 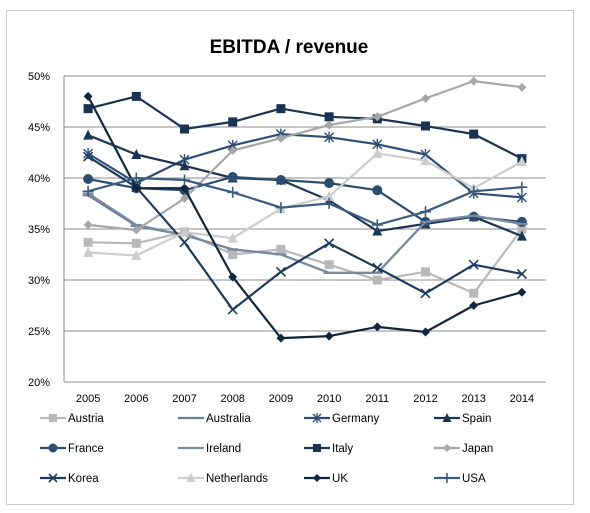 What do you see at coordinates (39, 383) in the screenshot?
I see `y-tick-label: 20%` at bounding box center [39, 383].